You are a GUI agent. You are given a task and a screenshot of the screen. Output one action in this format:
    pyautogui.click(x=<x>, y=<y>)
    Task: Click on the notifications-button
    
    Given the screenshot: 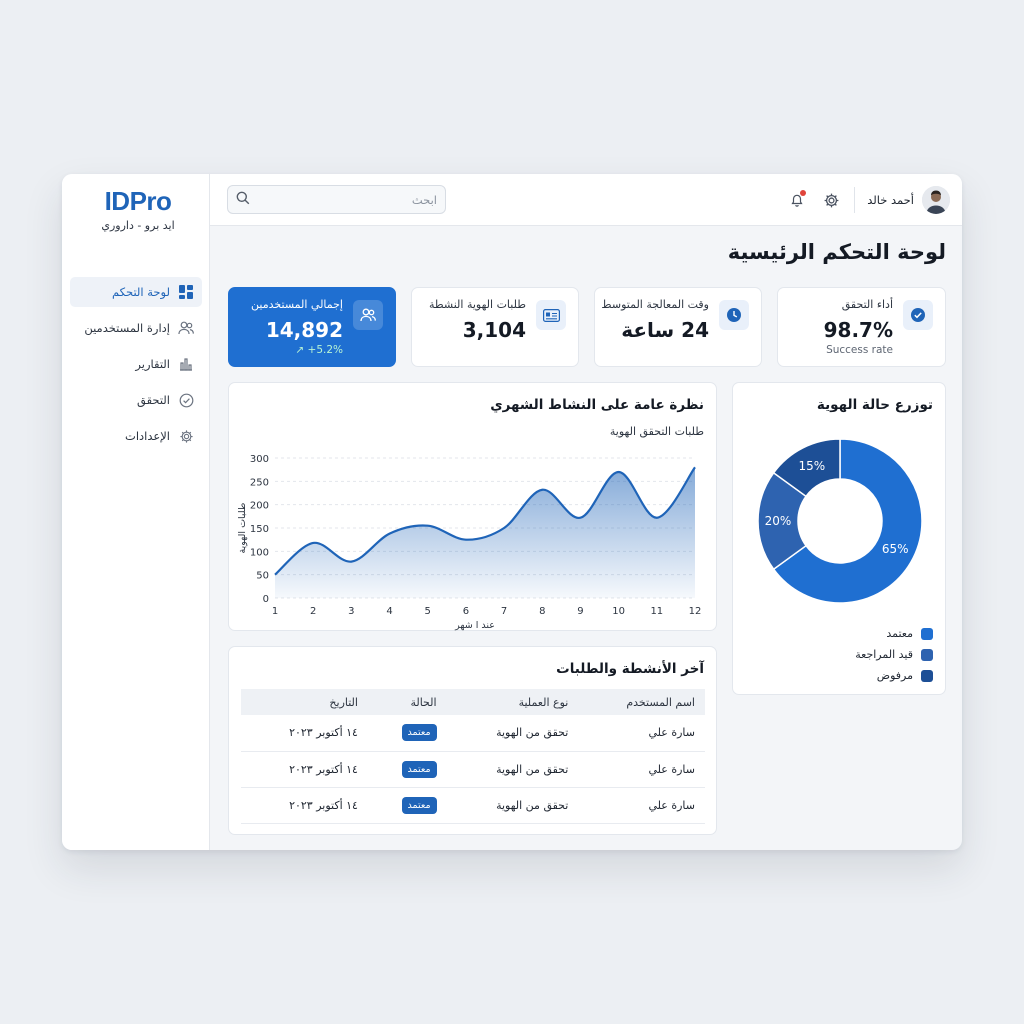 What is the action you would take?
    pyautogui.click(x=797, y=200)
    